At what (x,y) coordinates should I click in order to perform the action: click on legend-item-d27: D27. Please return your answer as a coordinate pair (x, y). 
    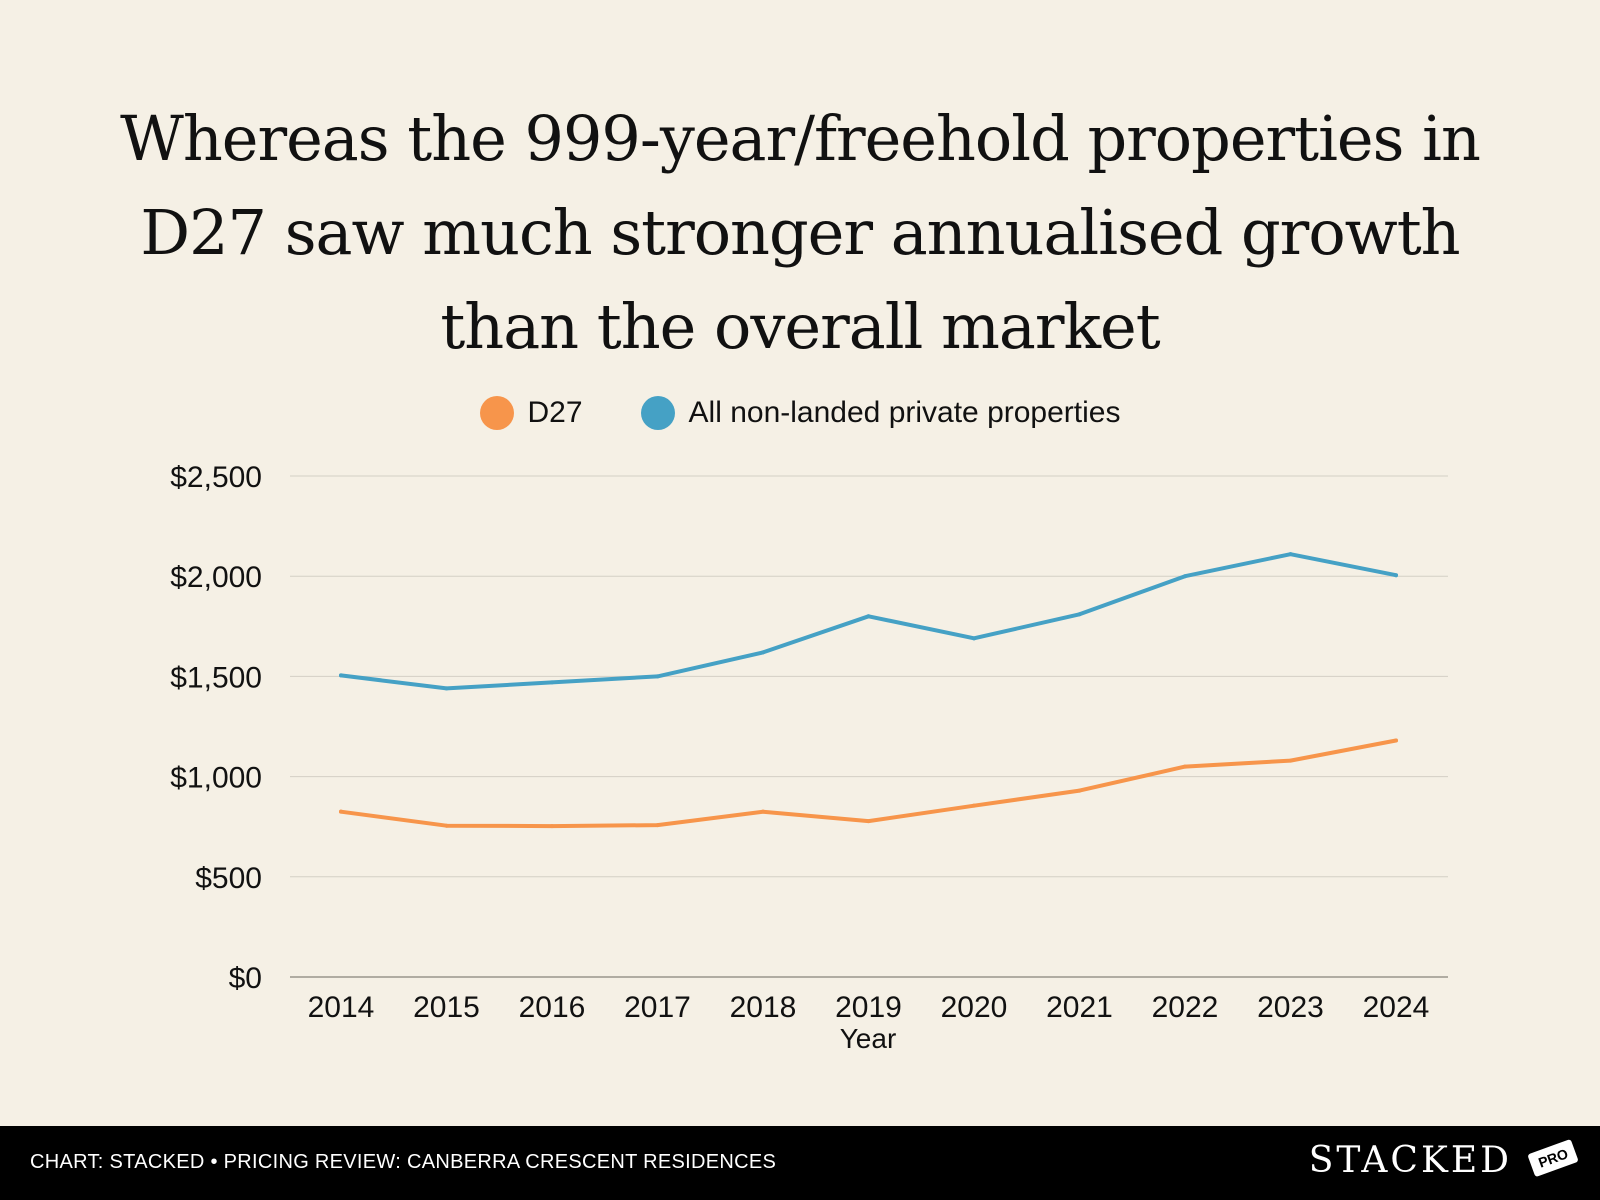
    Looking at the image, I should click on (531, 413).